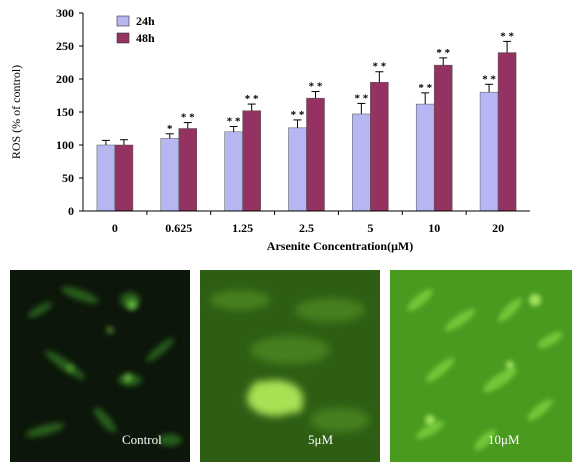 The image size is (580, 471). Describe the element at coordinates (16, 112) in the screenshot. I see `y-axis-label: ROS (% of control)` at that location.